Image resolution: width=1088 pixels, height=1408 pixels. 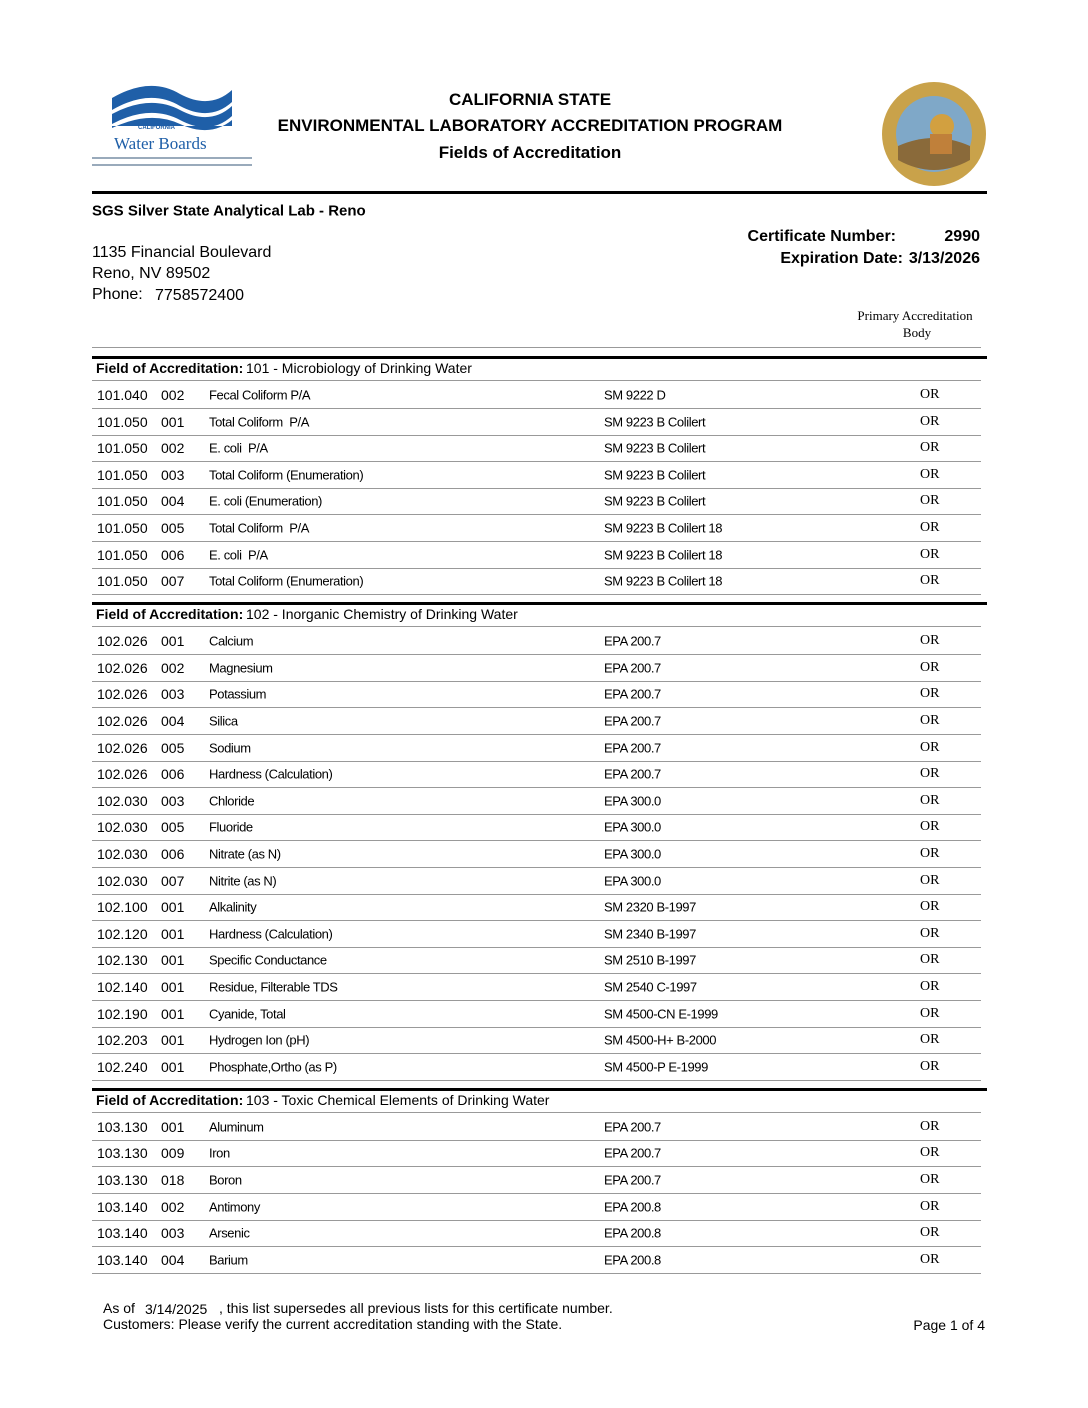 What do you see at coordinates (173, 854) in the screenshot?
I see `sub-code: 006` at bounding box center [173, 854].